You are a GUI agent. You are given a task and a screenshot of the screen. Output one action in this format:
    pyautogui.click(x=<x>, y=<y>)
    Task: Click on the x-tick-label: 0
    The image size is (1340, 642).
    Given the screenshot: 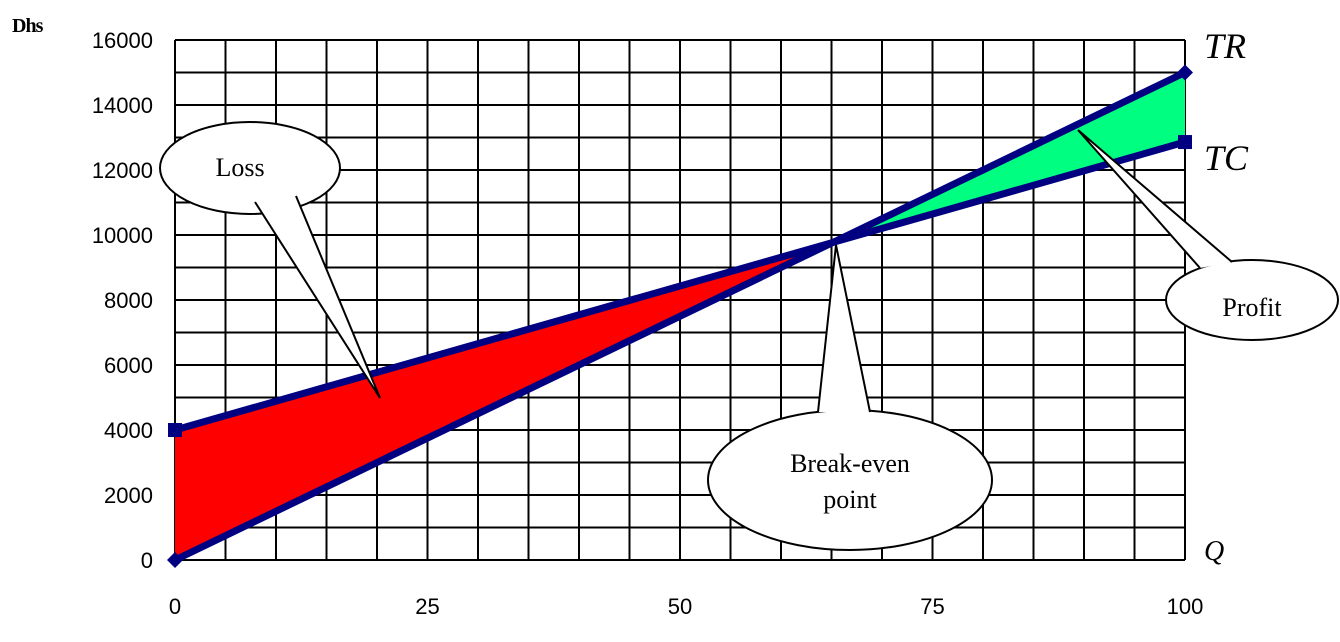 What is the action you would take?
    pyautogui.click(x=175, y=606)
    